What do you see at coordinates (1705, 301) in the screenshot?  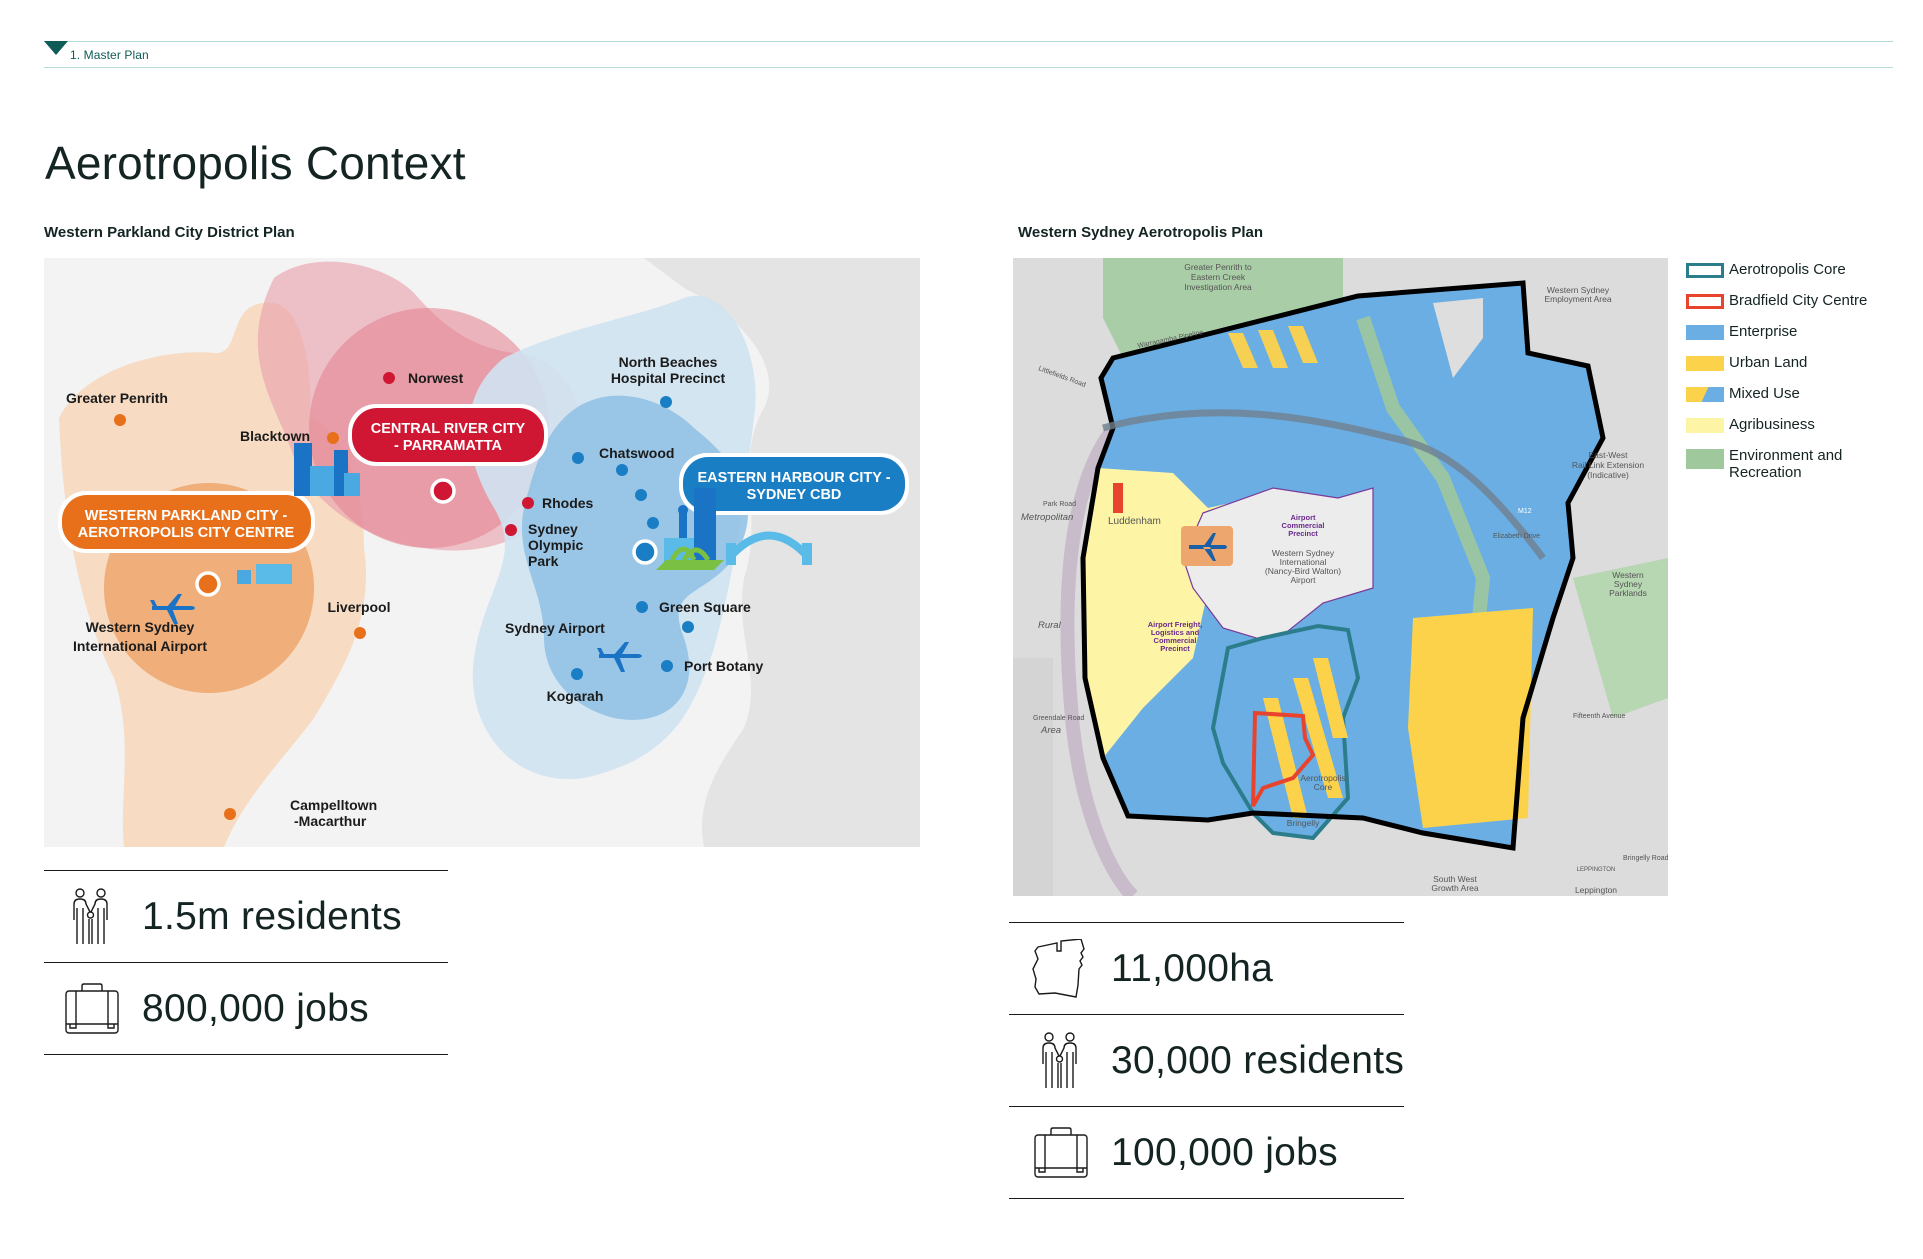 I see `bradfield-swatch-icon` at bounding box center [1705, 301].